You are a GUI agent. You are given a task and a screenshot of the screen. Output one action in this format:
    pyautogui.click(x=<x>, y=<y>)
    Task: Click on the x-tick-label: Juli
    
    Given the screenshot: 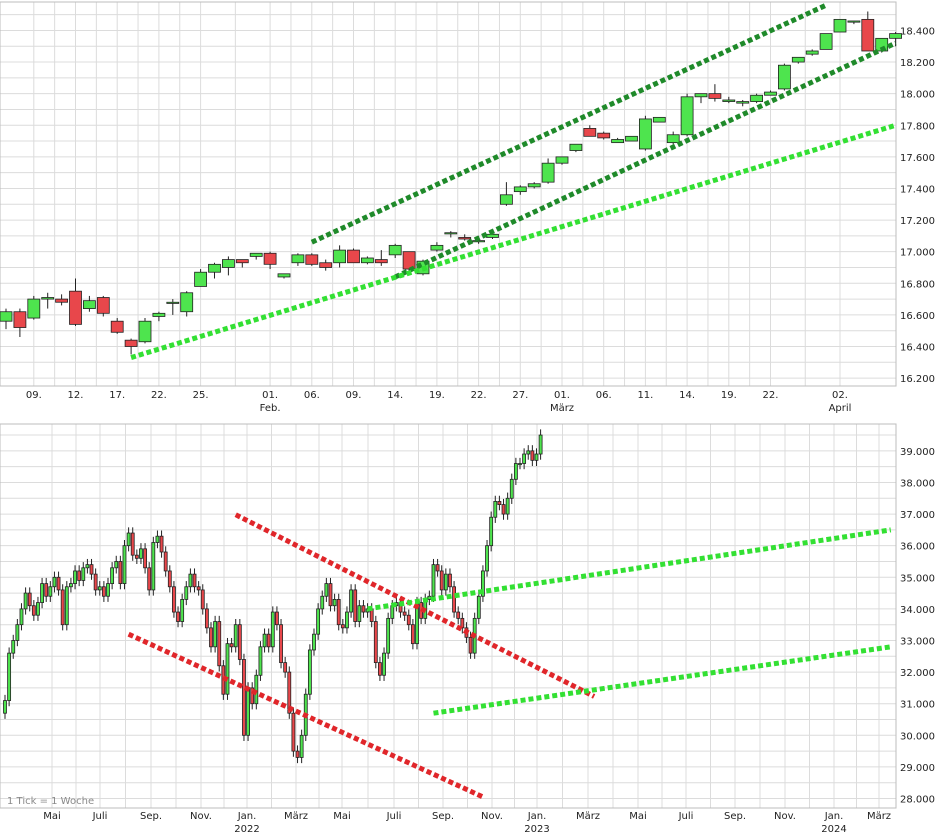 What is the action you would take?
    pyautogui.click(x=394, y=816)
    